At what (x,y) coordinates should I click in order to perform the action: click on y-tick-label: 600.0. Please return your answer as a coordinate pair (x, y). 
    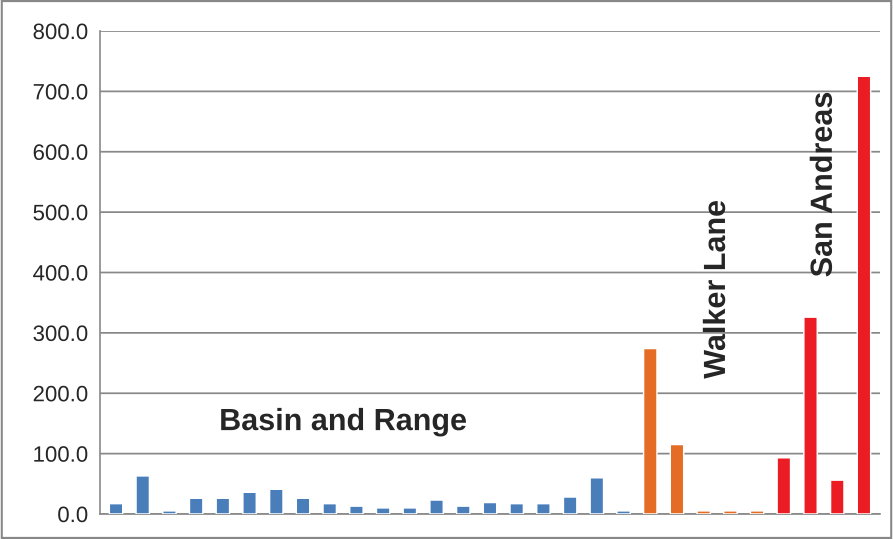
    Looking at the image, I should click on (61, 152).